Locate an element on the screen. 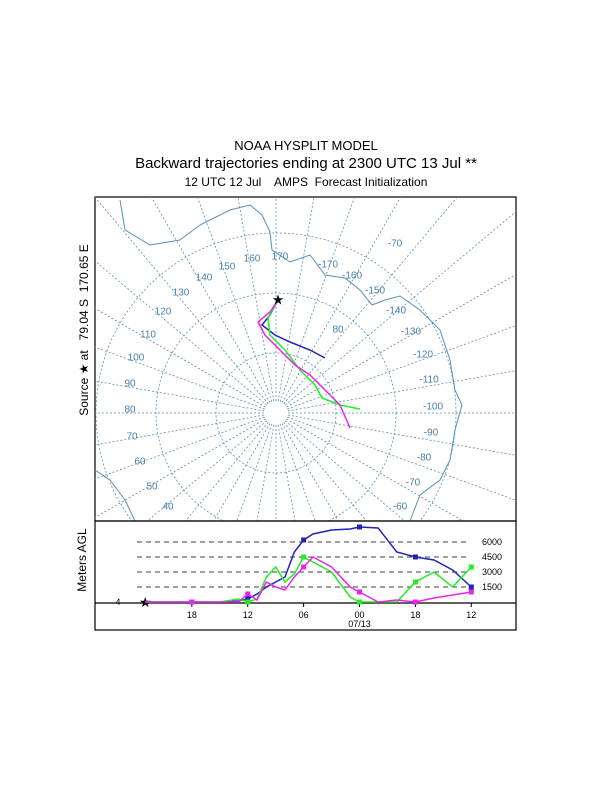 The image size is (612, 797). longitude-label: -80 is located at coordinates (424, 458).